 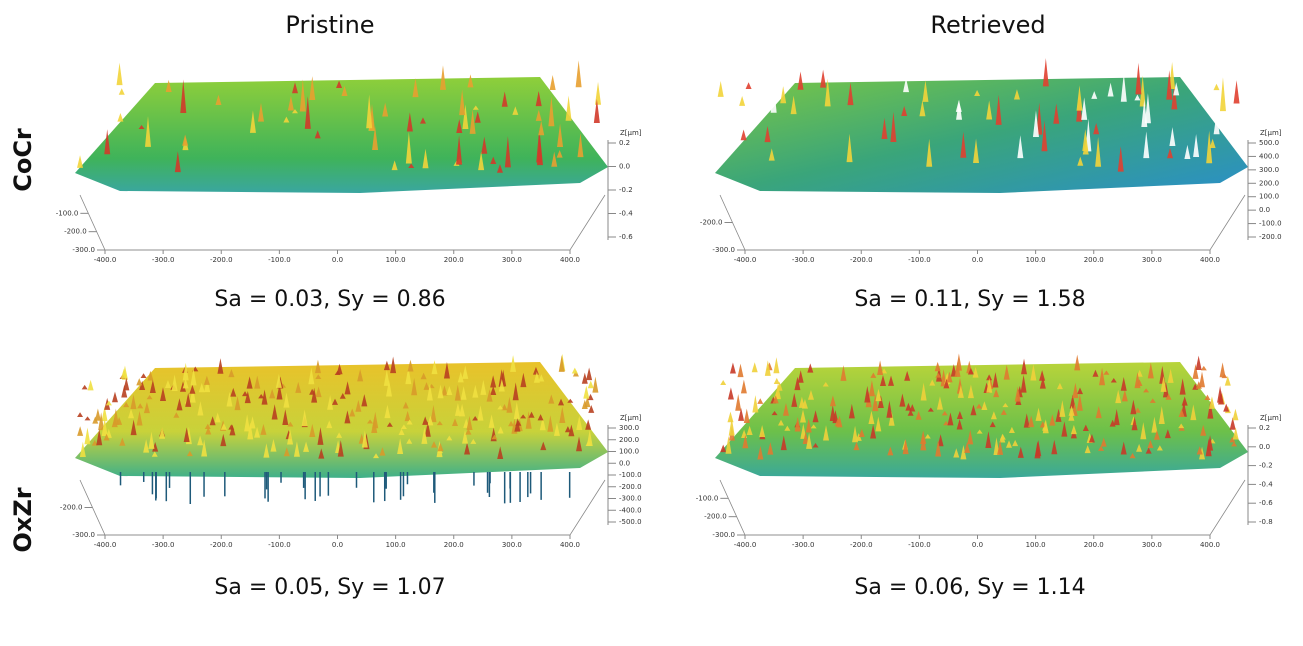 What do you see at coordinates (1271, 418) in the screenshot?
I see `z-axis-label: Z[μm]` at bounding box center [1271, 418].